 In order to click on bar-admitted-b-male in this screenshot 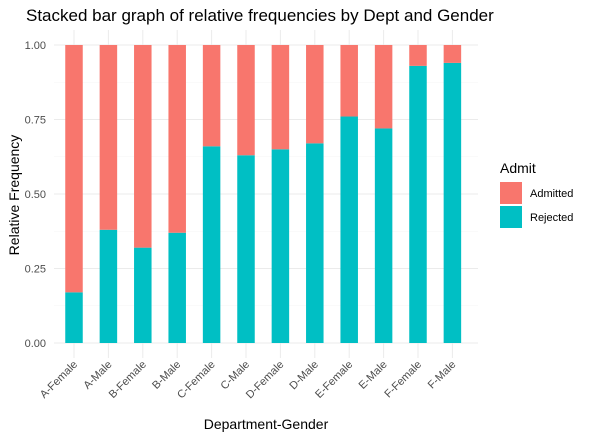, I will do `click(177, 139)`.